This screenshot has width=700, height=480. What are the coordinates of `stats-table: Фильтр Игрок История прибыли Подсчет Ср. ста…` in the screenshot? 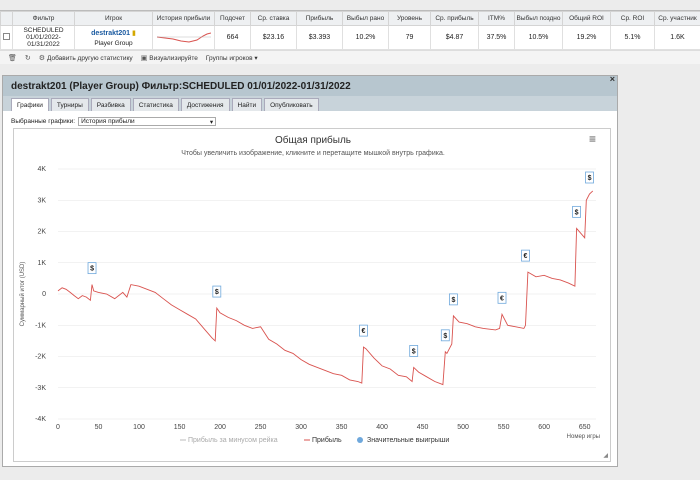 It's located at (350, 30).